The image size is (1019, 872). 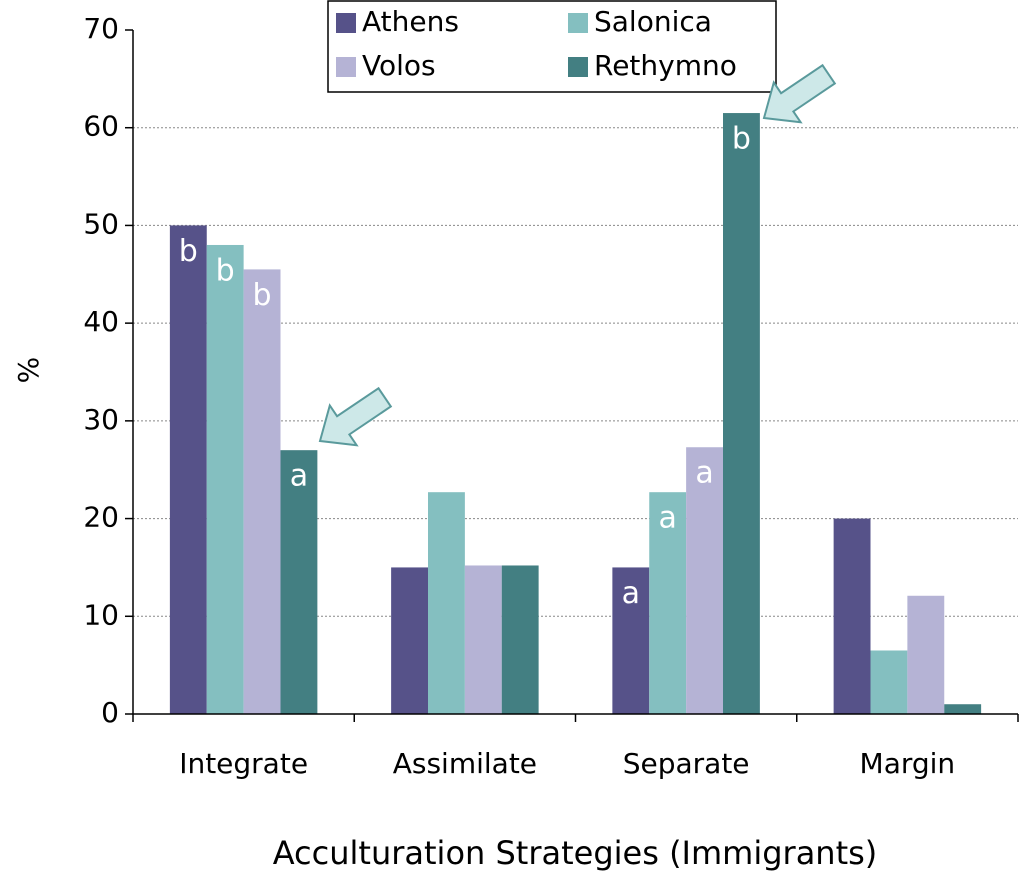 I want to click on y-tick-label: 50, so click(x=101, y=223).